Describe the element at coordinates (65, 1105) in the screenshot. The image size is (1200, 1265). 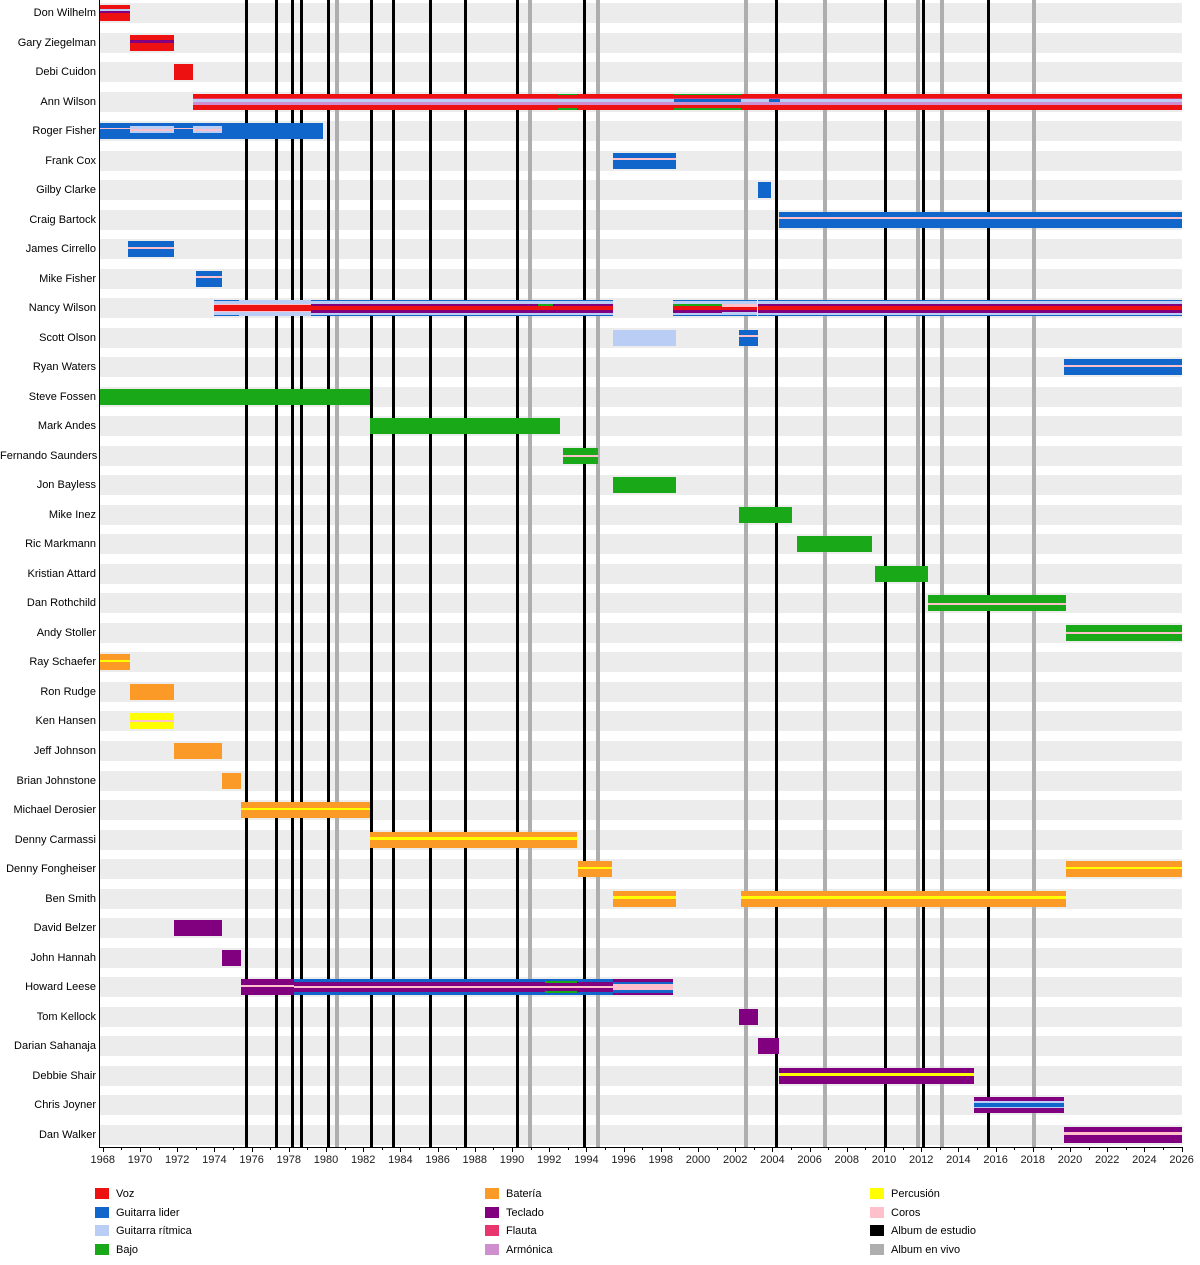
I see `member-name: Chris Joyner` at that location.